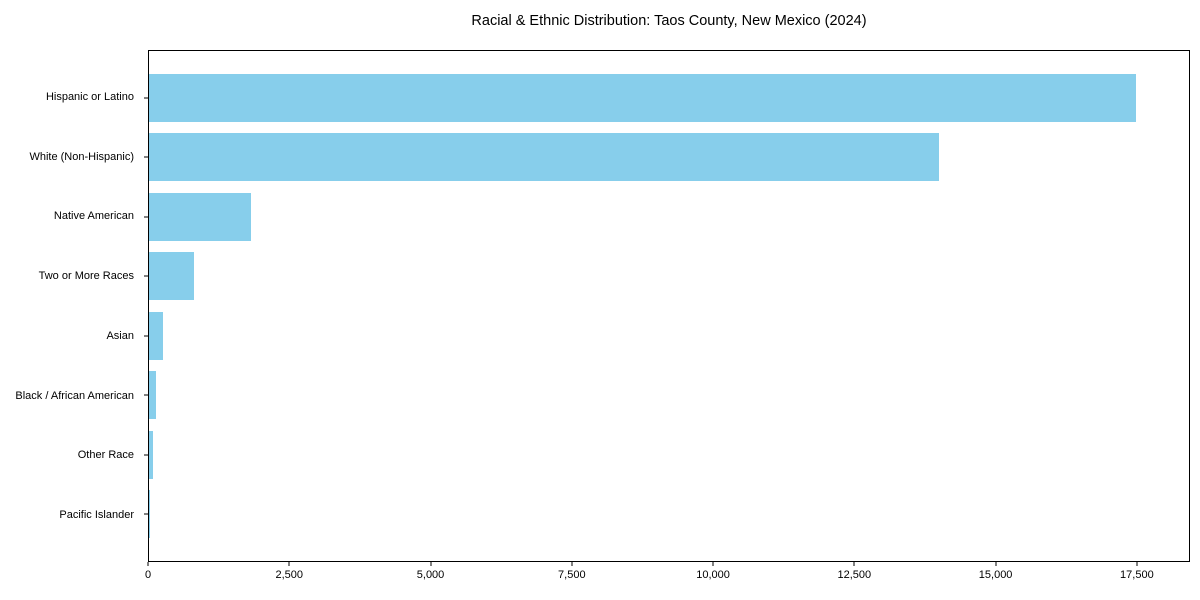 This screenshot has width=1200, height=600. I want to click on x-tick-label: 17,500, so click(1137, 575).